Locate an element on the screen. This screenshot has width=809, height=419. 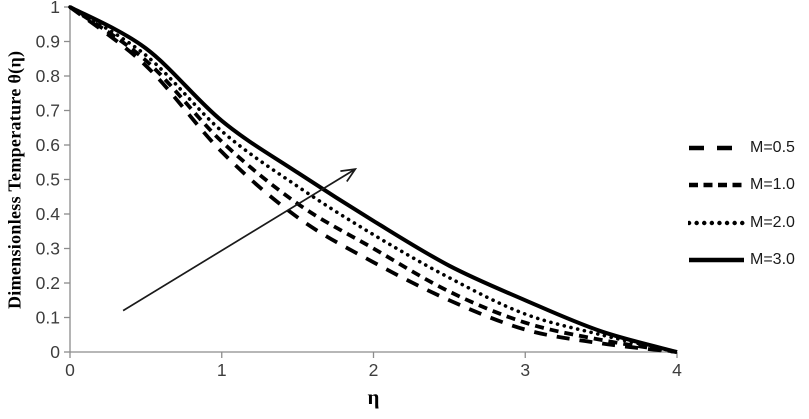
y-tick-label: 0.1 is located at coordinates (48, 318).